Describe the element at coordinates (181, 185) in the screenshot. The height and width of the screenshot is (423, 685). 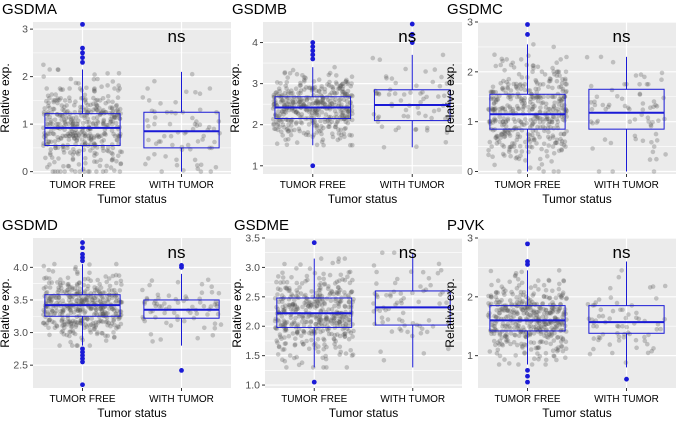
I see `x-tick-label: WITH TUMOR` at that location.